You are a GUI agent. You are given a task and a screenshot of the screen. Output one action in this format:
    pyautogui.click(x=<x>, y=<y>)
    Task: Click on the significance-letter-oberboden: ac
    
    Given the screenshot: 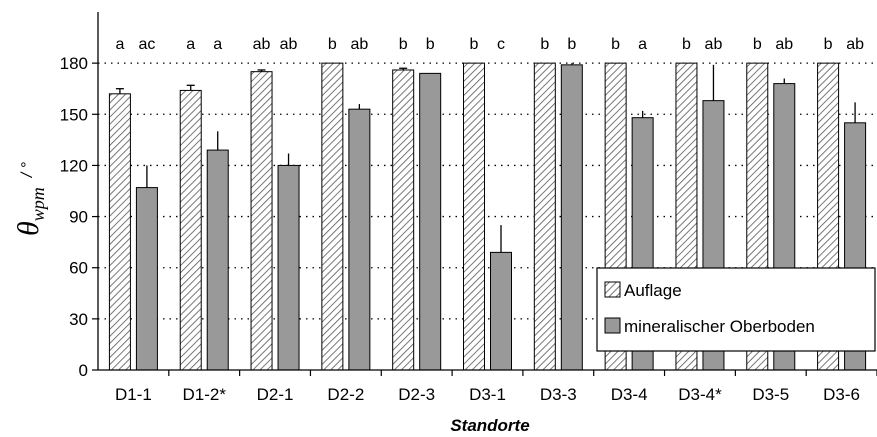 What is the action you would take?
    pyautogui.click(x=146, y=44)
    